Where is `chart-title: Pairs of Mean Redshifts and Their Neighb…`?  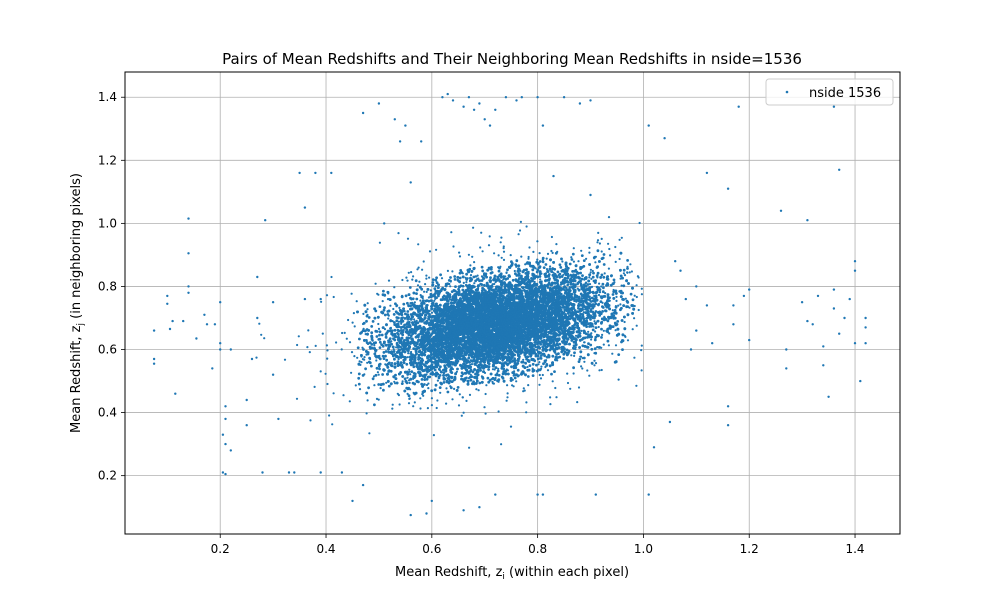
chart-title: Pairs of Mean Redshifts and Their Neighb… is located at coordinates (512, 59).